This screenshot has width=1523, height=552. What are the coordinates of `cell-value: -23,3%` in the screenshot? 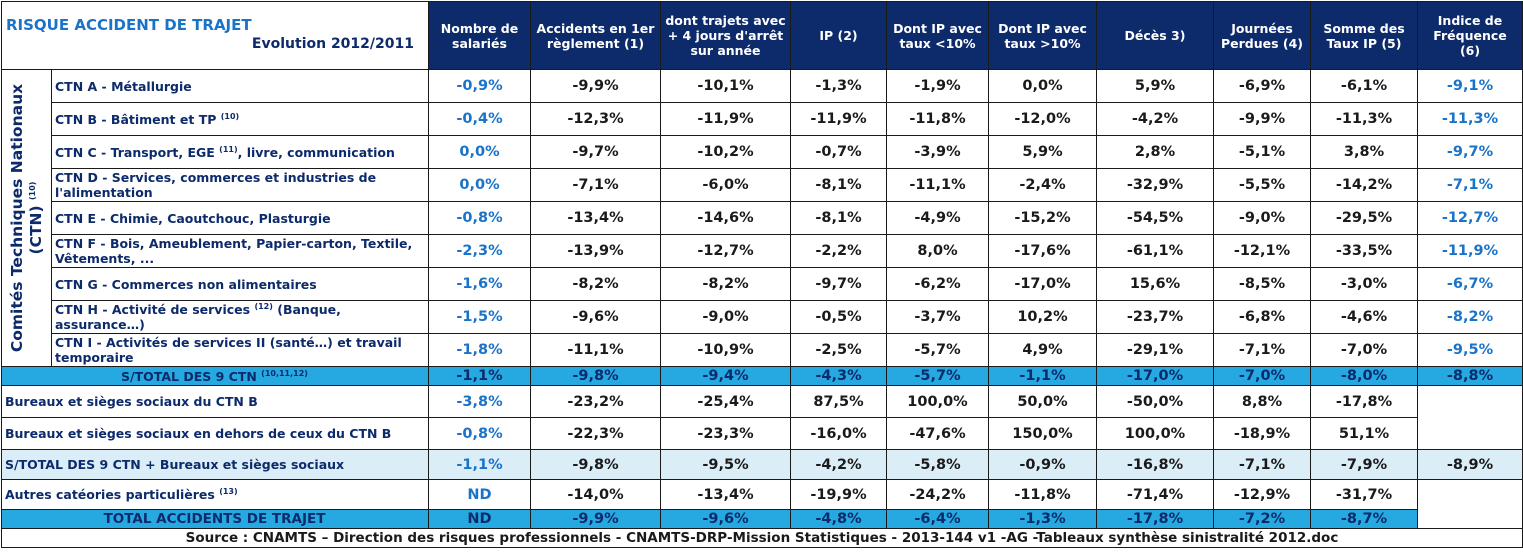 It's located at (725, 433).